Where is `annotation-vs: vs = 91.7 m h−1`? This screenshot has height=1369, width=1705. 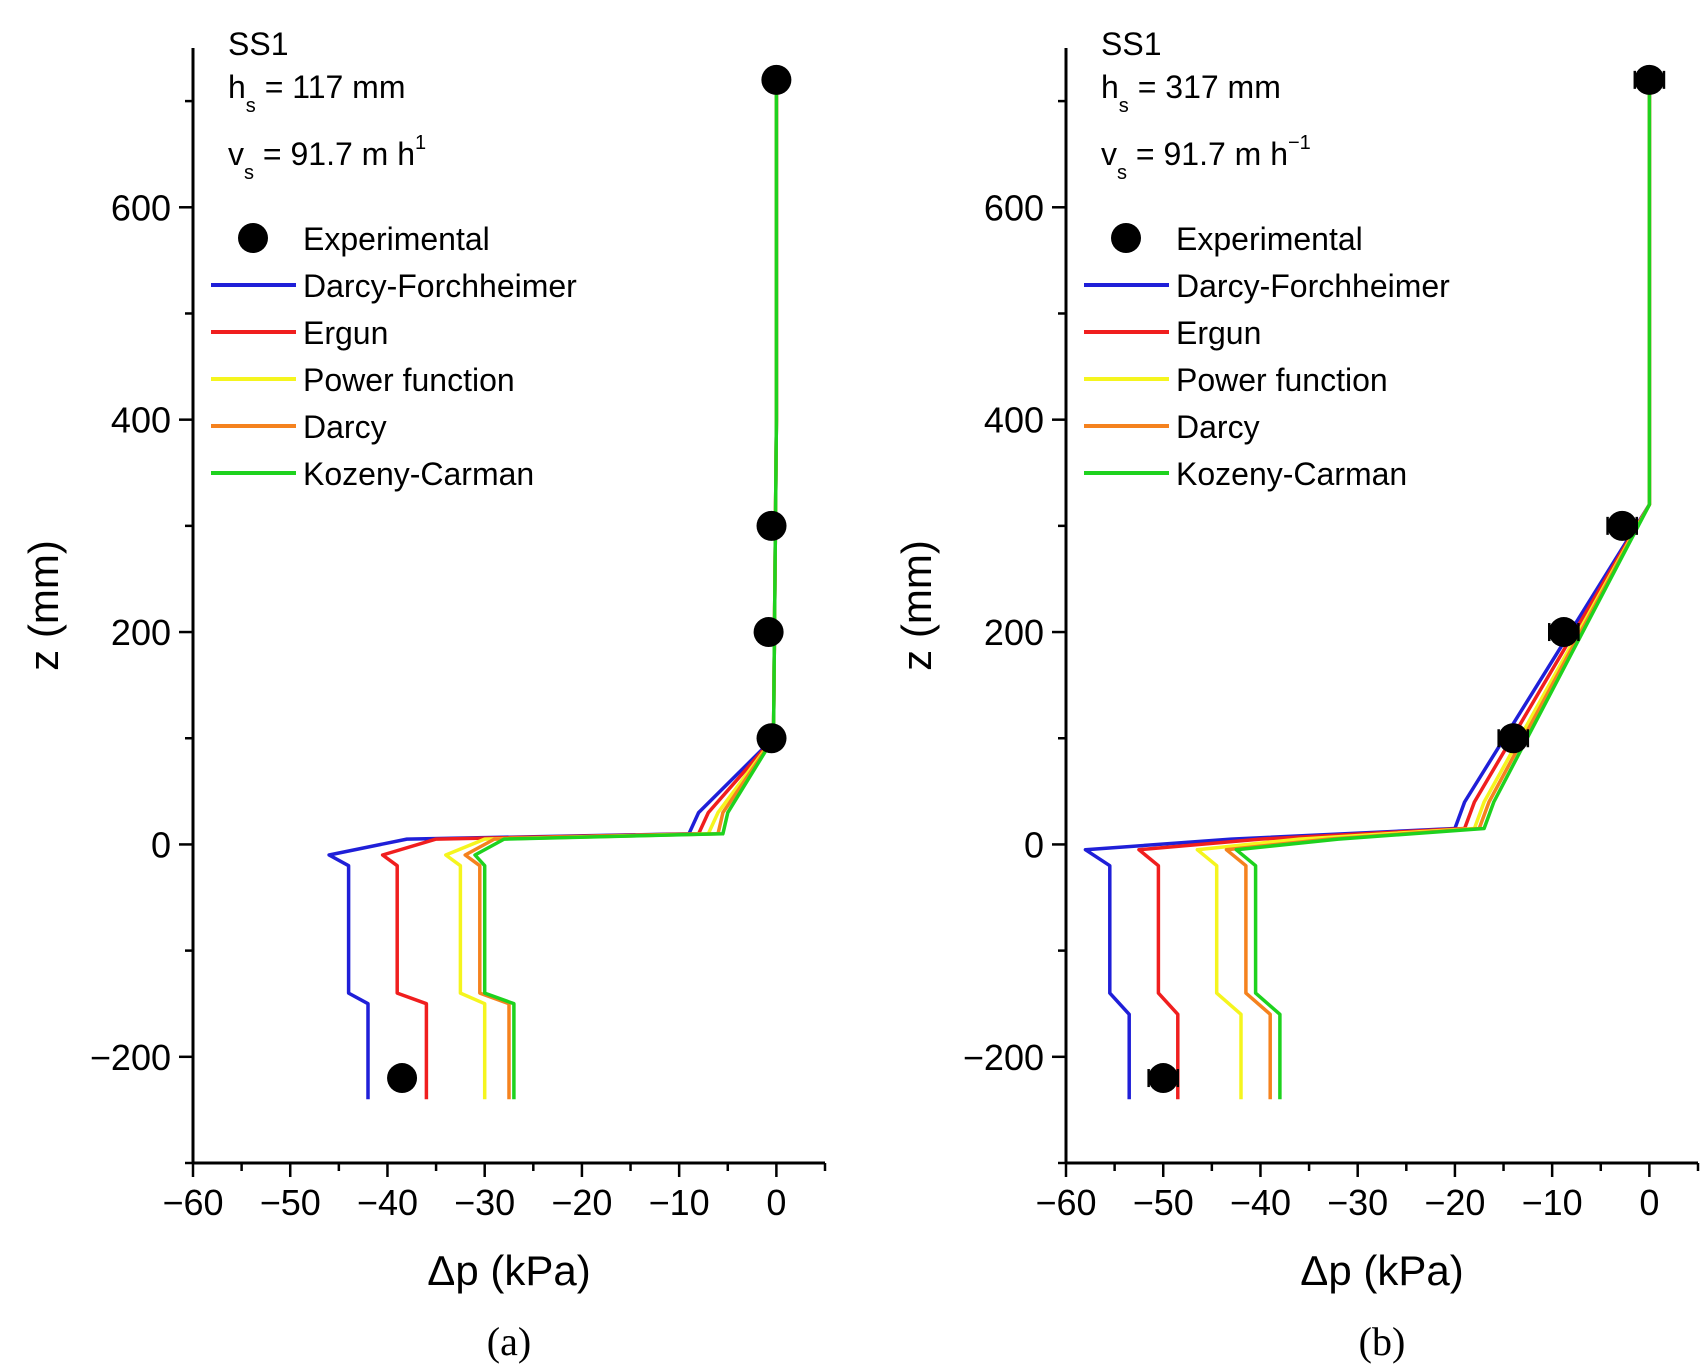 annotation-vs: vs = 91.7 m h−1 is located at coordinates (1206, 158).